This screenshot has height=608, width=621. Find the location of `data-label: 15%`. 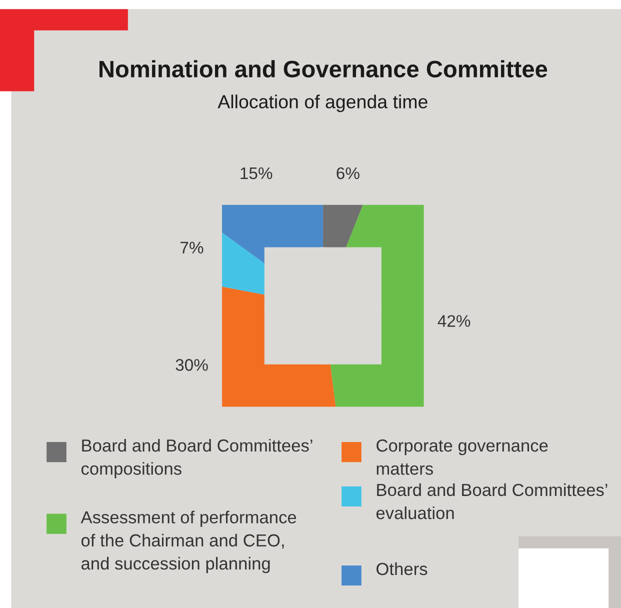

data-label: 15% is located at coordinates (256, 173).